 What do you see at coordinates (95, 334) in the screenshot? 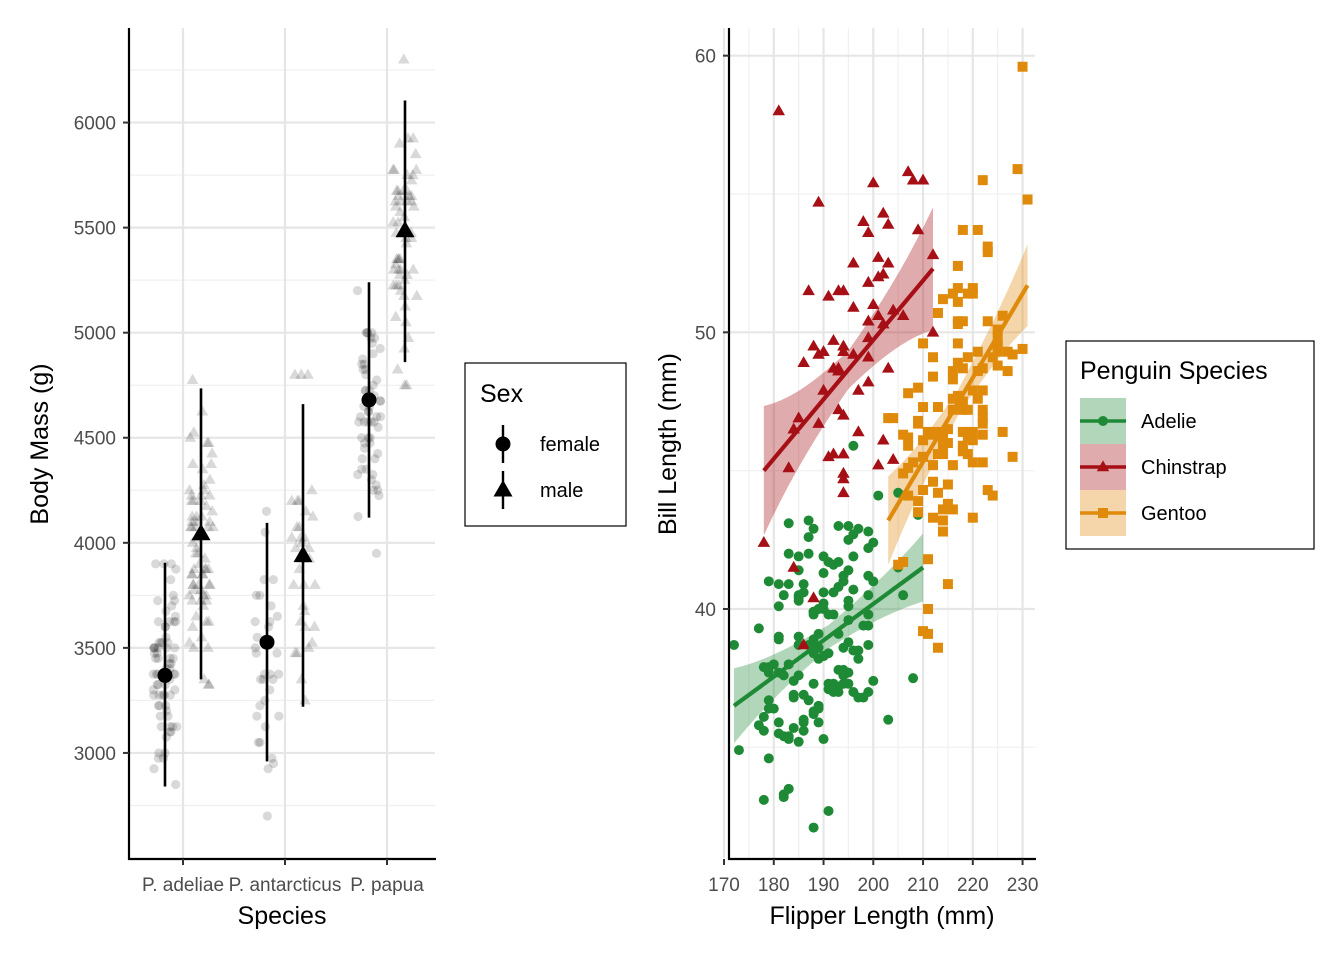
I see `body-mass-y-tick-label: 5000` at bounding box center [95, 334].